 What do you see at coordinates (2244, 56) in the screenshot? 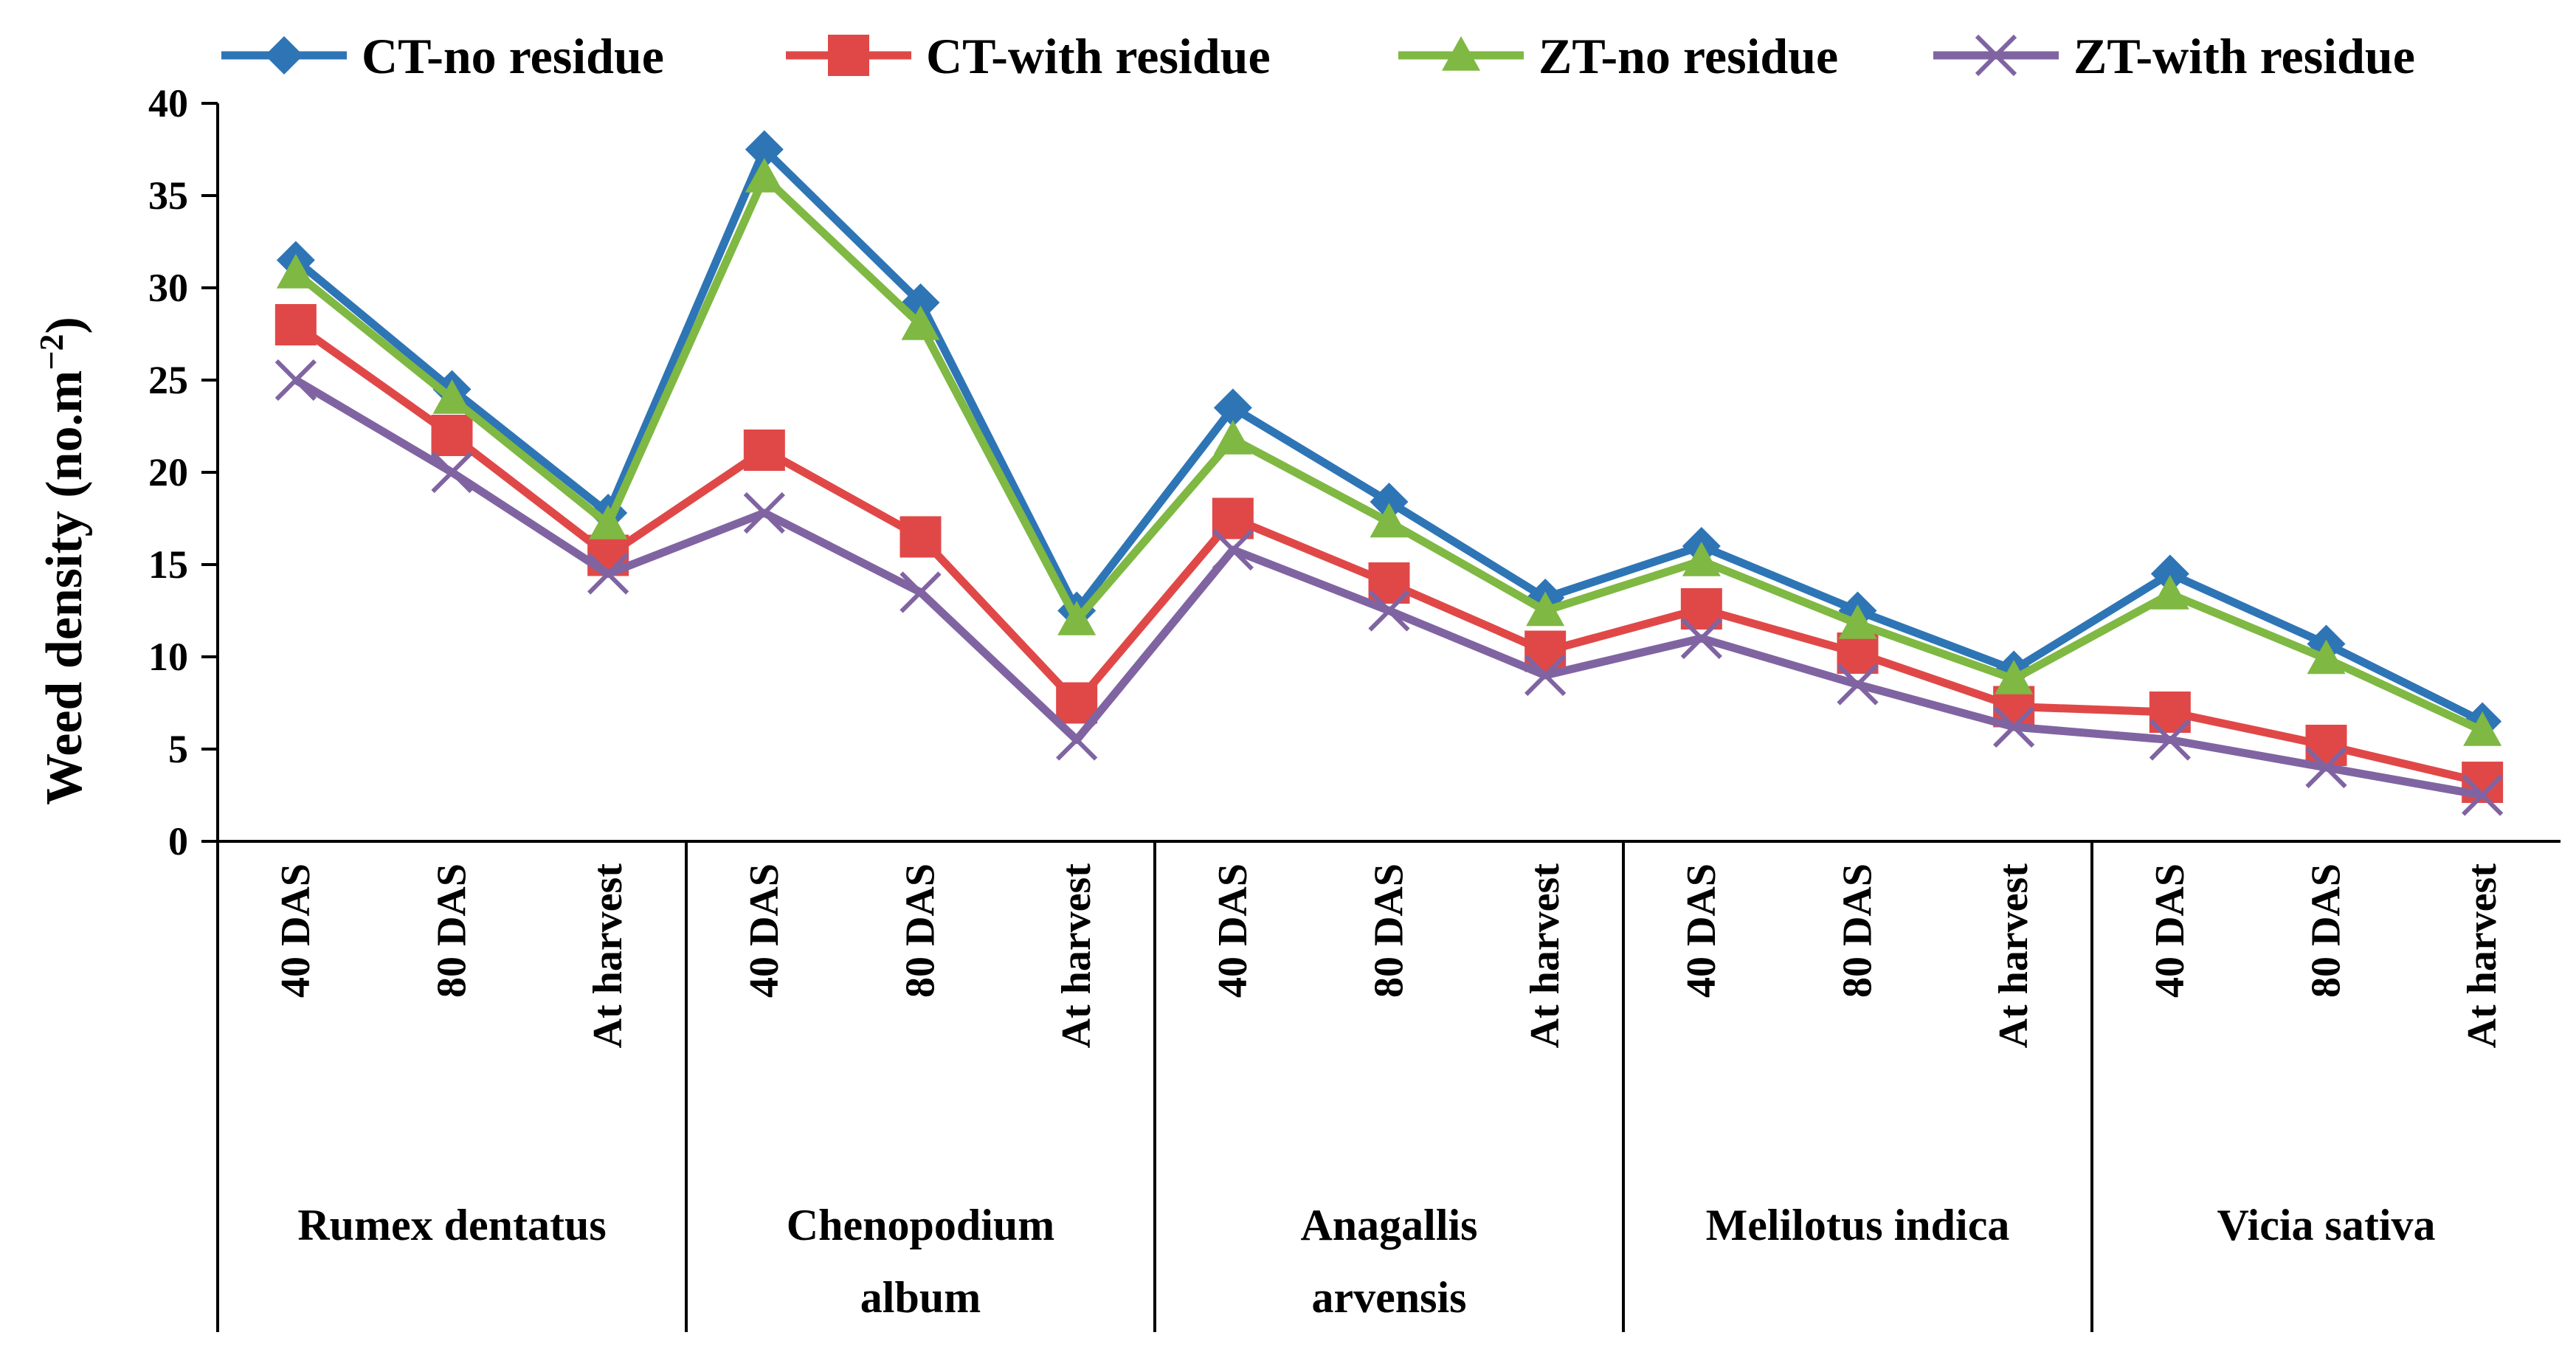
I see `legend-label-zt-with-residue: ZT-with residue` at bounding box center [2244, 56].